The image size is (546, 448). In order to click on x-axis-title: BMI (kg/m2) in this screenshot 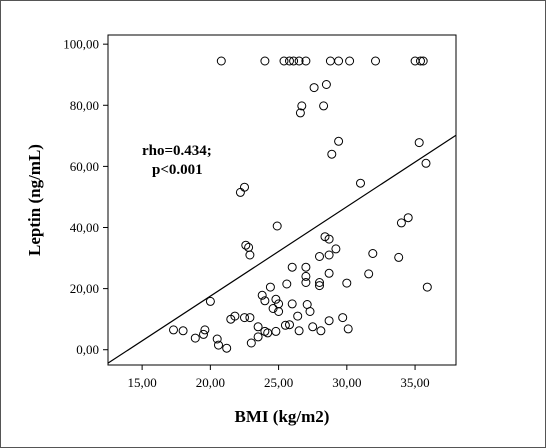, I will do `click(282, 416)`.